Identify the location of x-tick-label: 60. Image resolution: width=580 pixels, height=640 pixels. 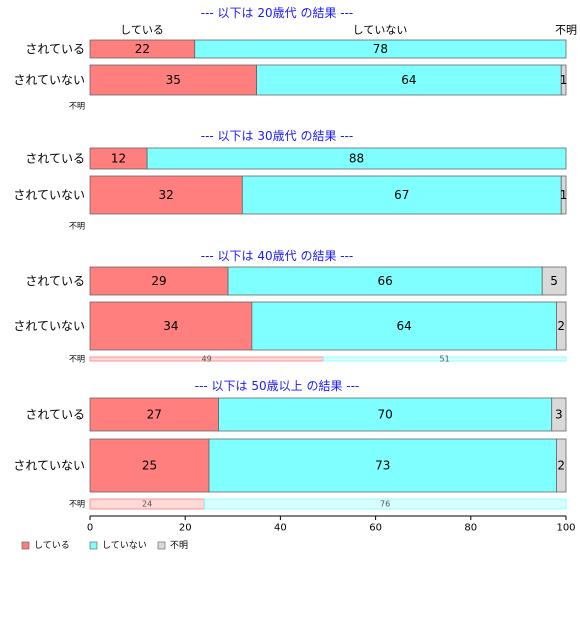
(375, 528).